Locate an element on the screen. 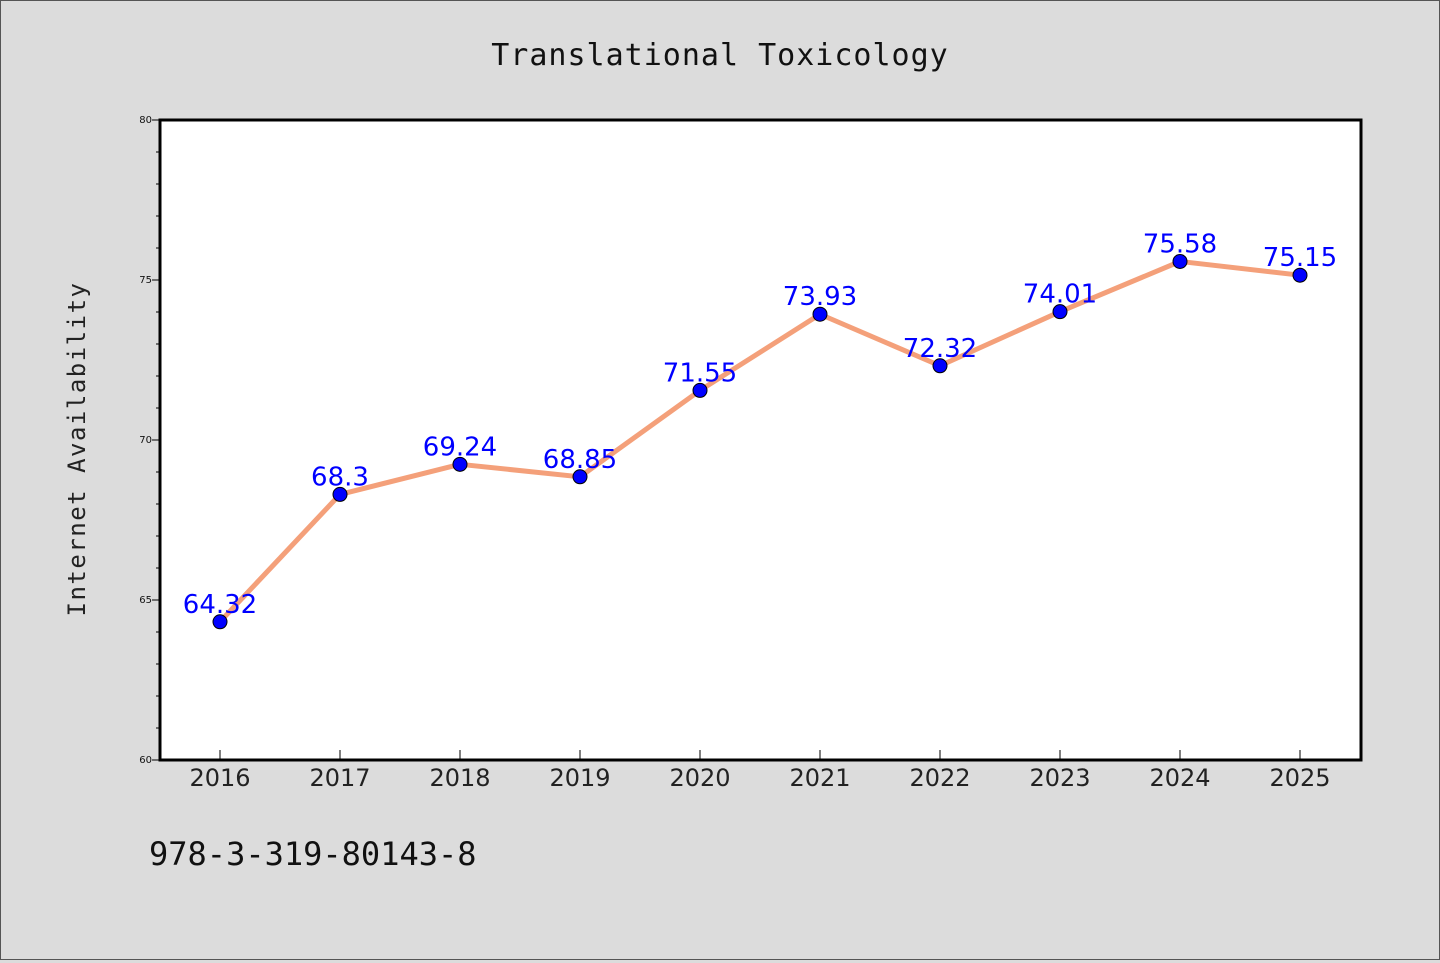  data-label: 75.15 is located at coordinates (1300, 258).